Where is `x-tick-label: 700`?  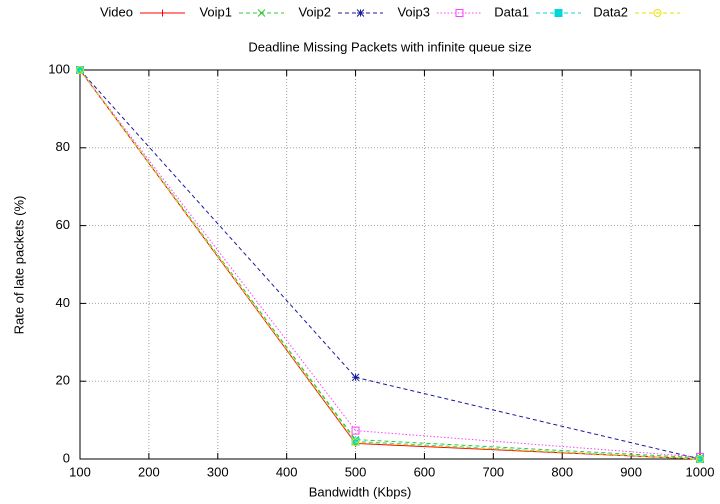
x-tick-label: 700 is located at coordinates (493, 471).